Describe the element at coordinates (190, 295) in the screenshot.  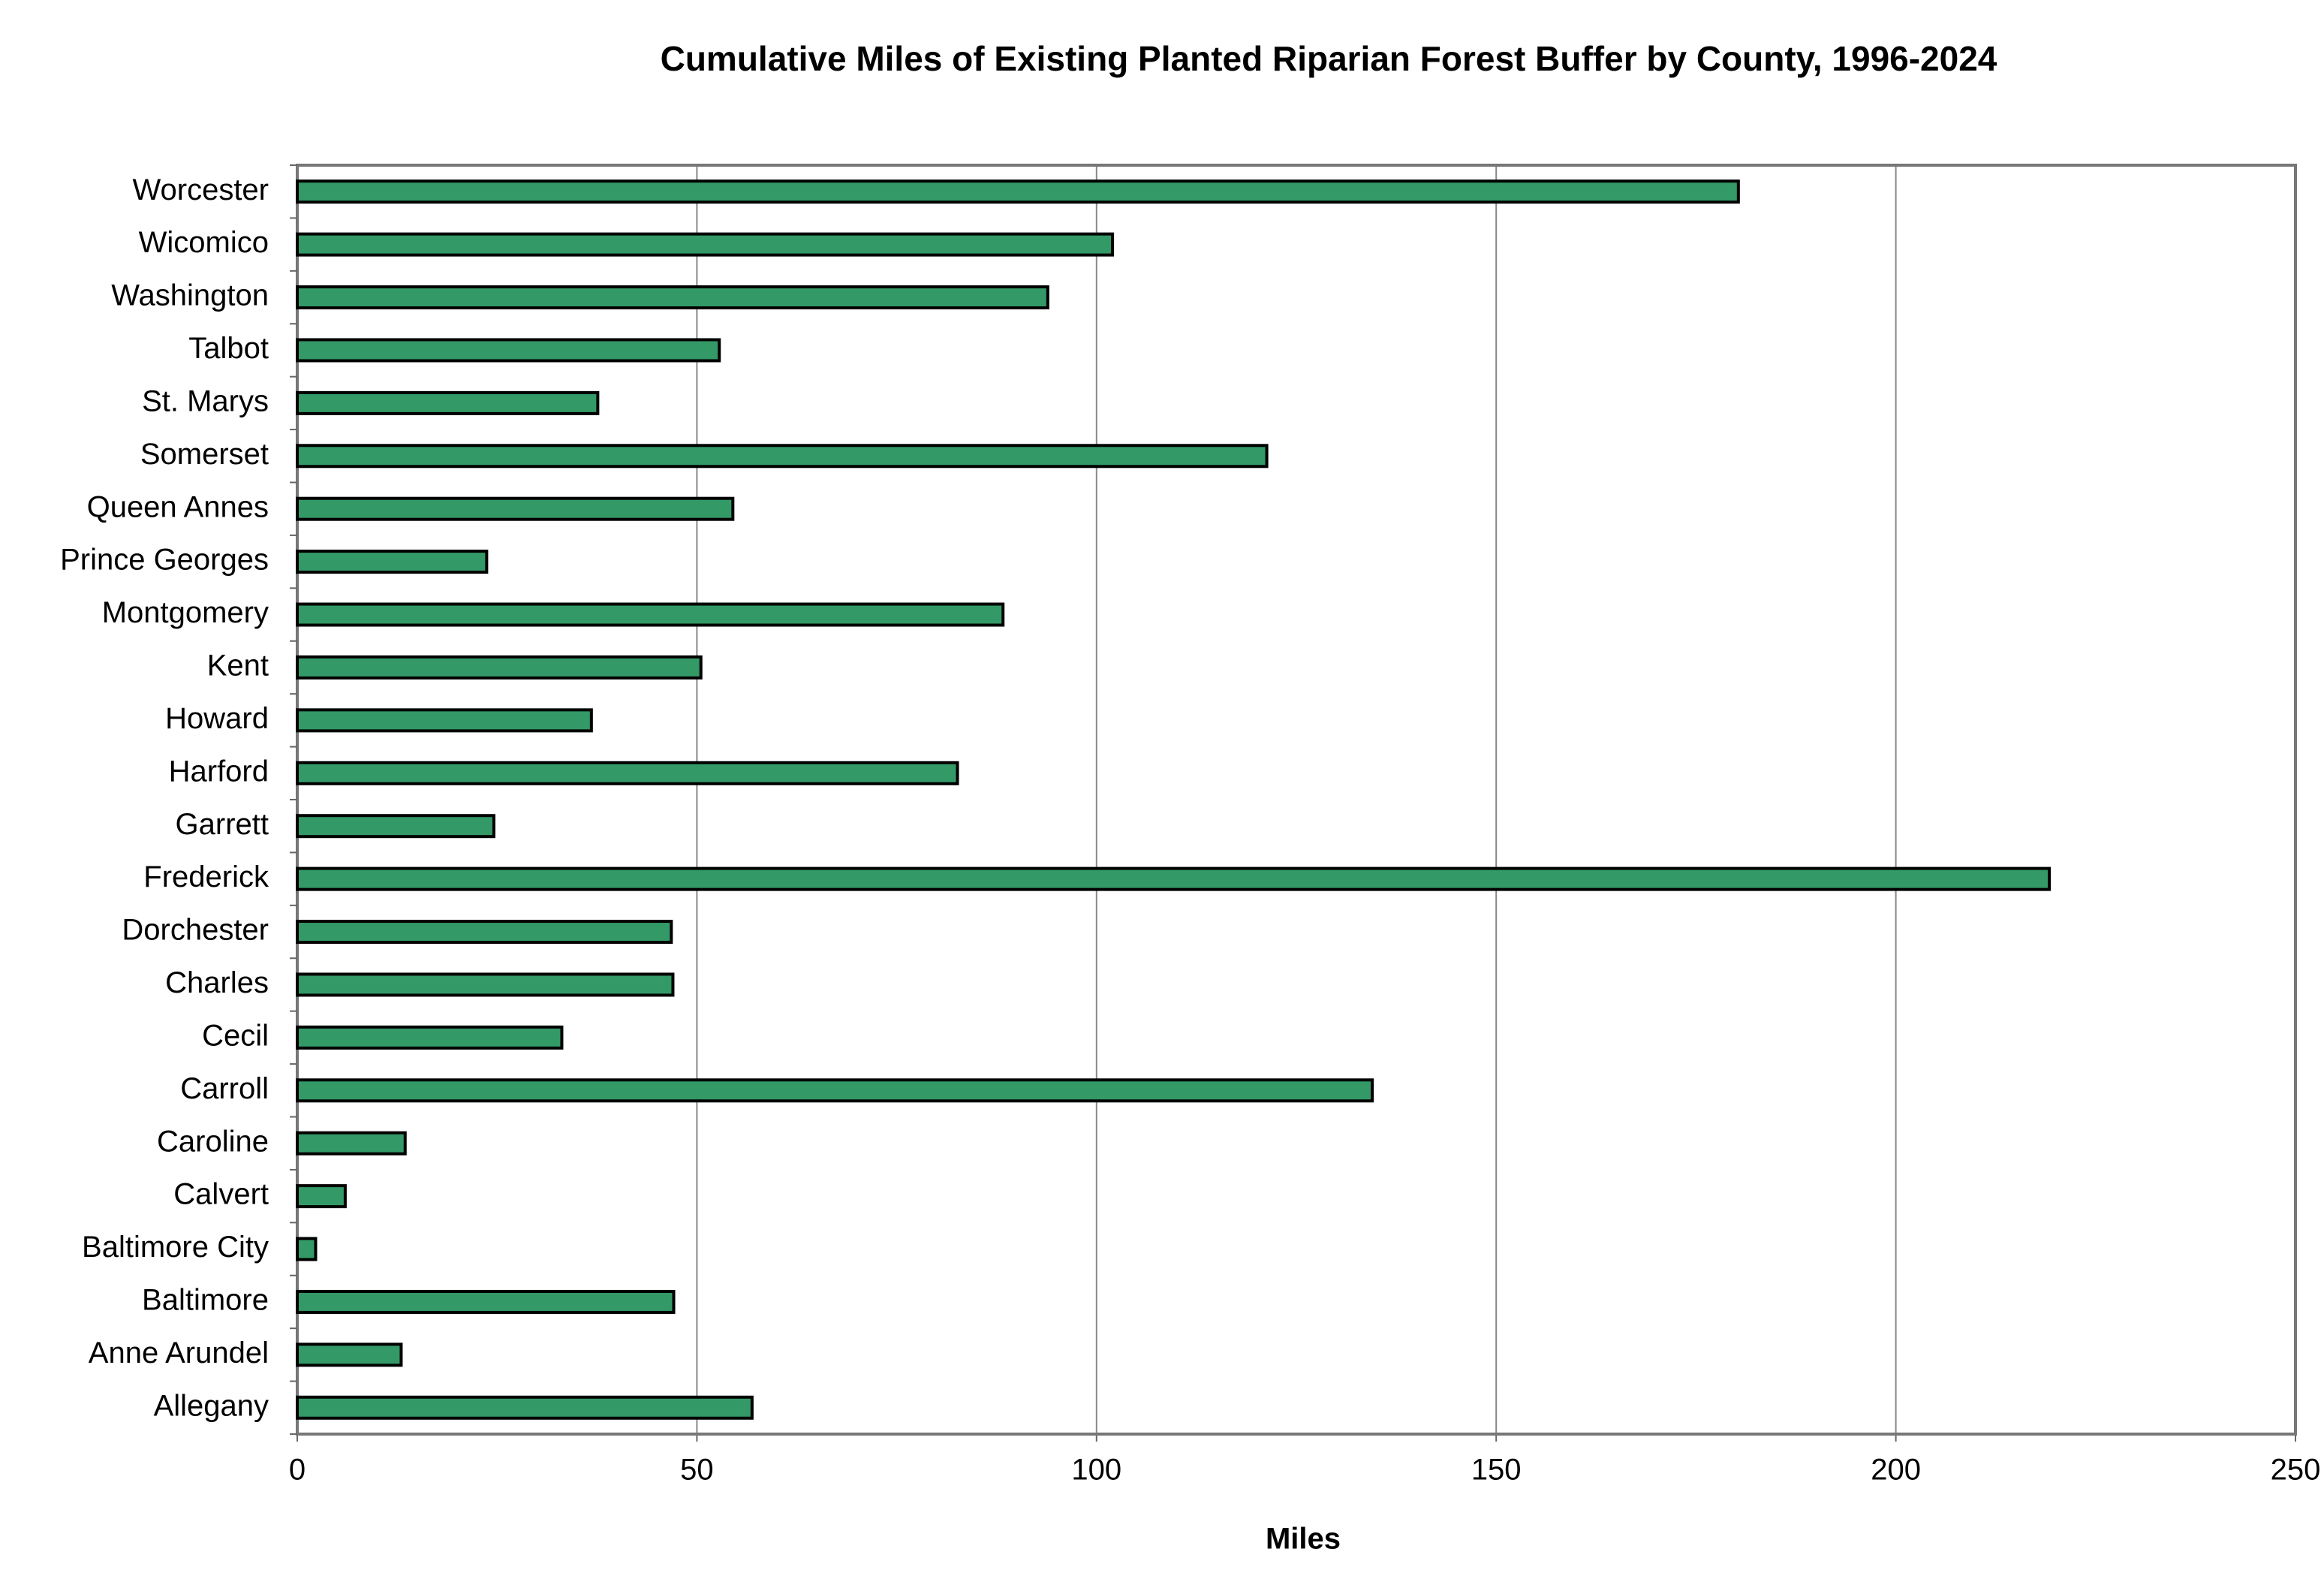
I see `y-tick-label: Washington` at that location.